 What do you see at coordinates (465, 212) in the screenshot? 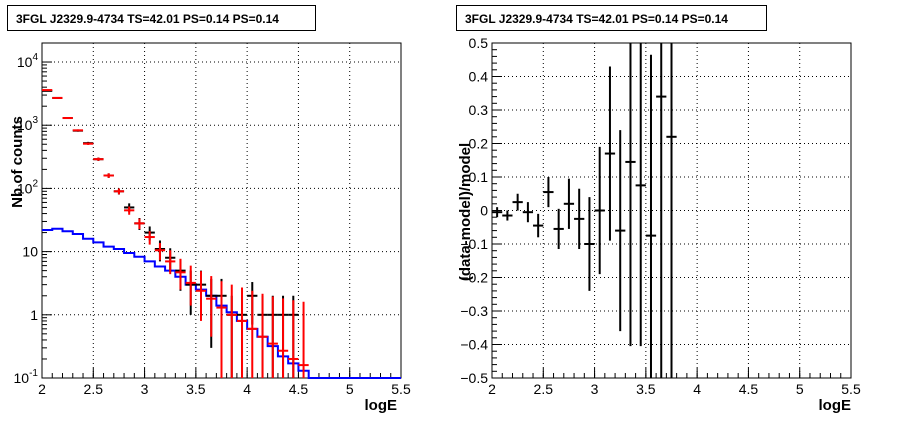
I see `residual-y-axis-label: (data-model)/model` at bounding box center [465, 212].